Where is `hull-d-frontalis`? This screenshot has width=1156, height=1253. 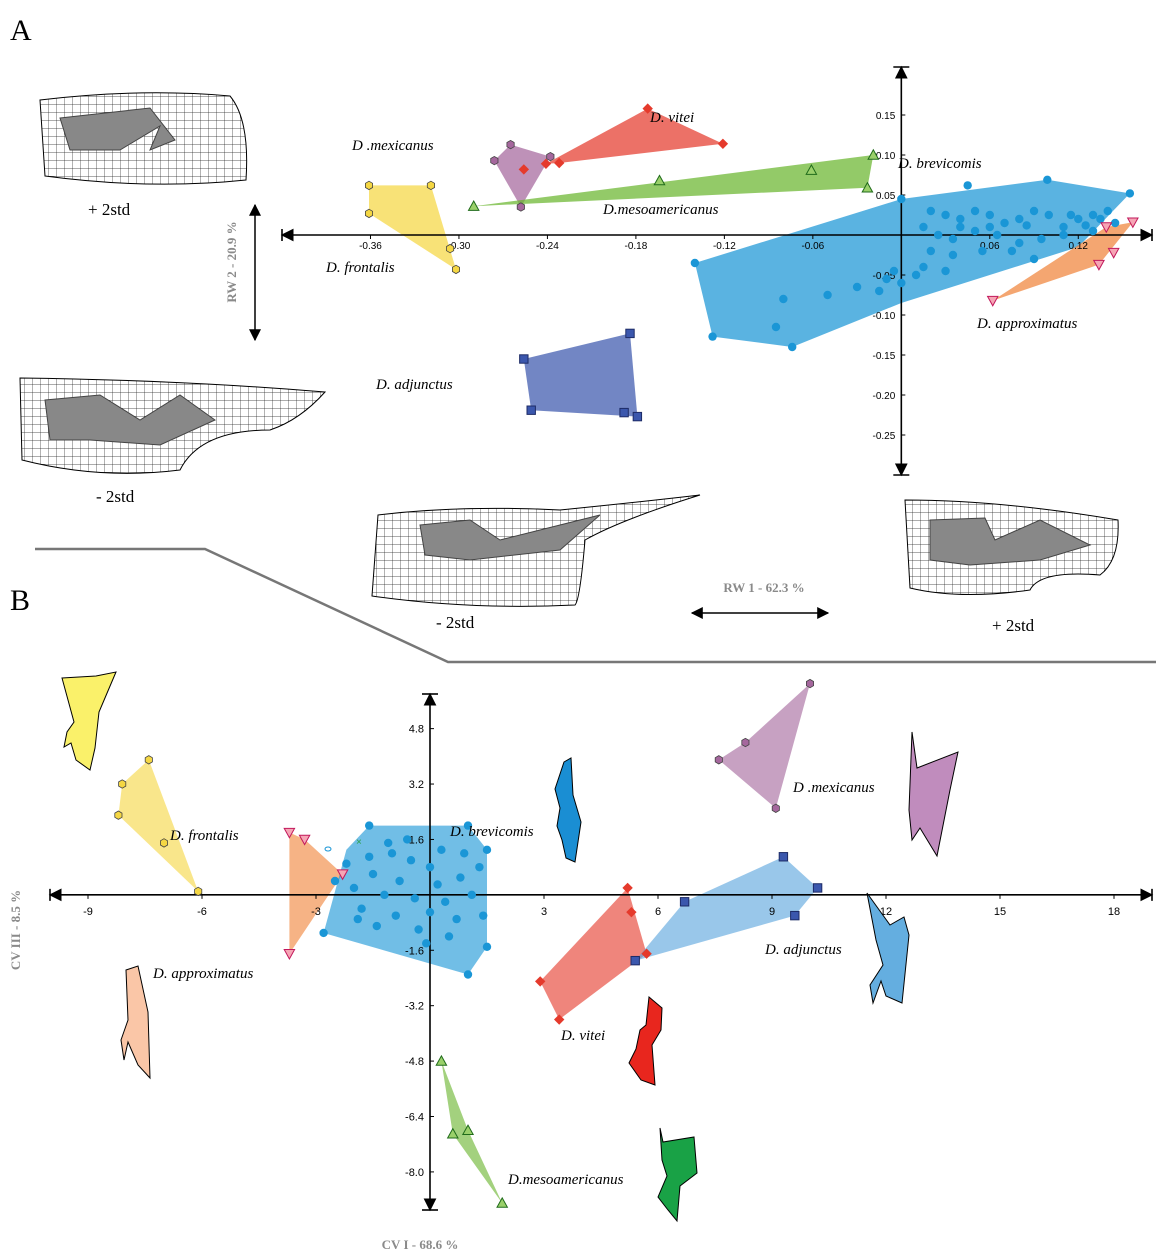 hull-d-frontalis is located at coordinates (412, 227).